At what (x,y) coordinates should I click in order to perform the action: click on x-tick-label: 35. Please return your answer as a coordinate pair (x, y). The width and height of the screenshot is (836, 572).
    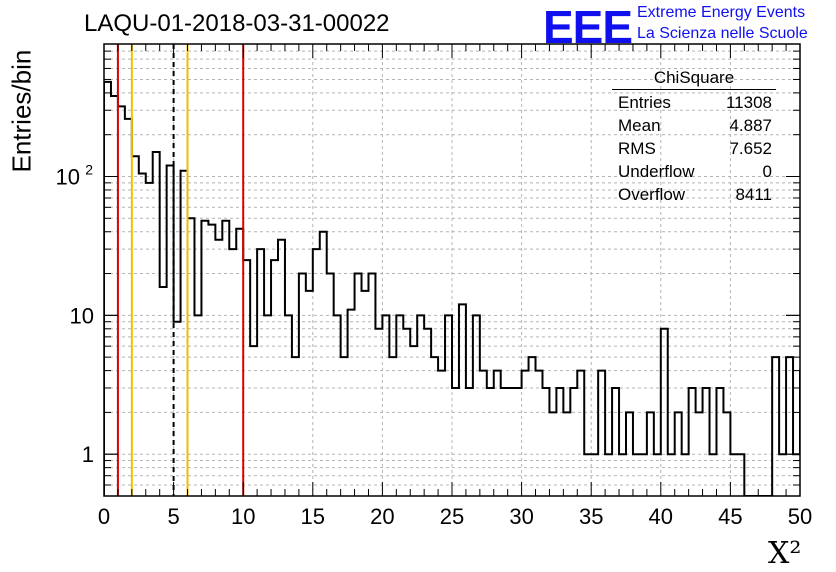
    Looking at the image, I should click on (591, 516).